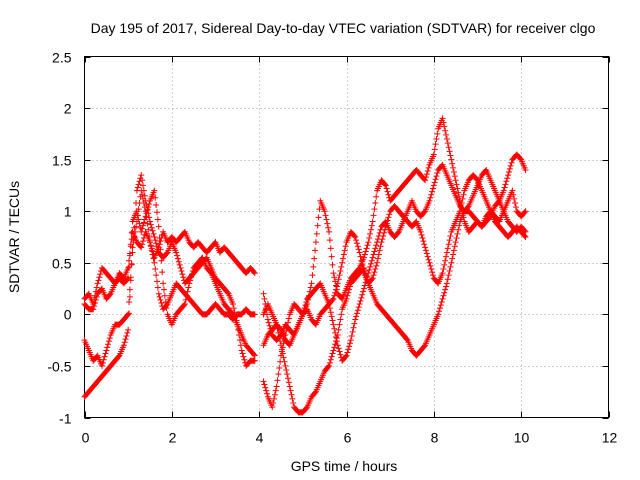 The width and height of the screenshot is (640, 480). I want to click on y-tick-label: -0.5, so click(59, 367).